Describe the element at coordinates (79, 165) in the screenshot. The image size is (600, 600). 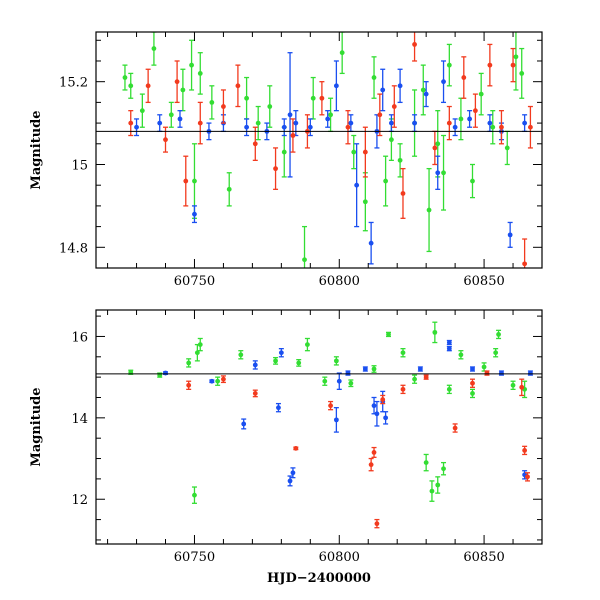
I see `y-tick-label: 15` at that location.